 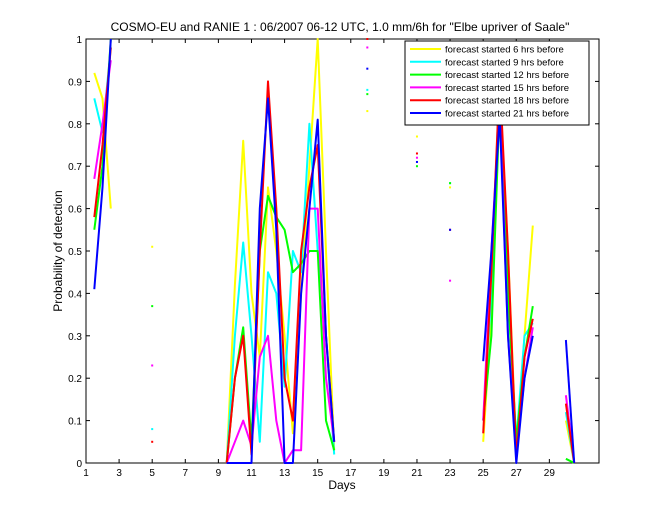 I want to click on x-tick-label: 23, so click(x=451, y=473).